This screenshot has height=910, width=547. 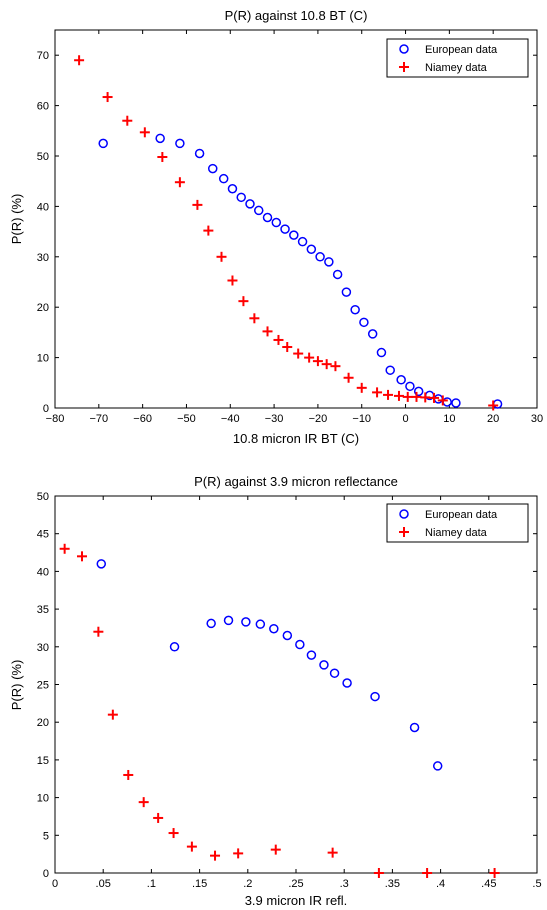 I want to click on chart-2-legend: European data Niamey data, so click(x=457, y=523).